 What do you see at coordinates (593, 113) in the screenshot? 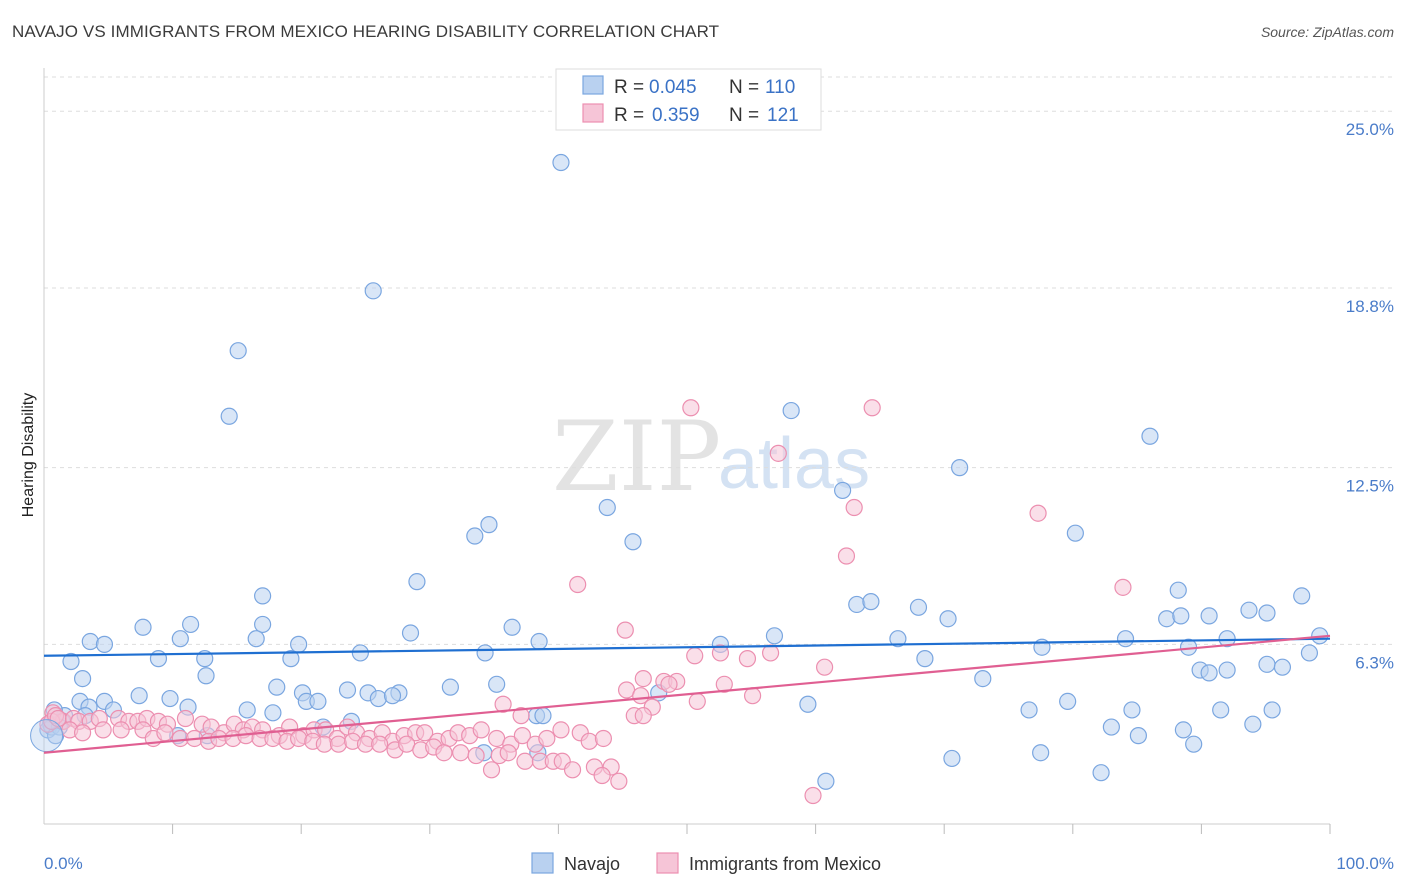
I see `legend-swatch-mexico` at bounding box center [593, 113].